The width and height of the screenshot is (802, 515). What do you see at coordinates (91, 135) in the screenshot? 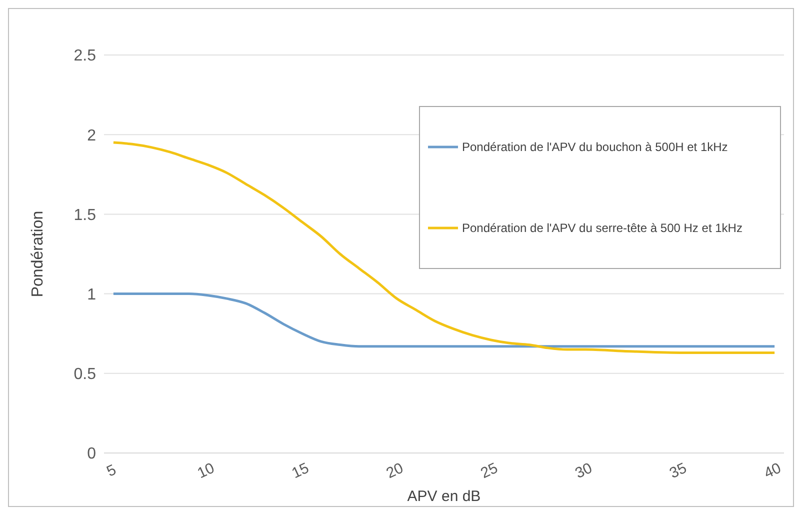
I see `y-tick-label: 2` at bounding box center [91, 135].